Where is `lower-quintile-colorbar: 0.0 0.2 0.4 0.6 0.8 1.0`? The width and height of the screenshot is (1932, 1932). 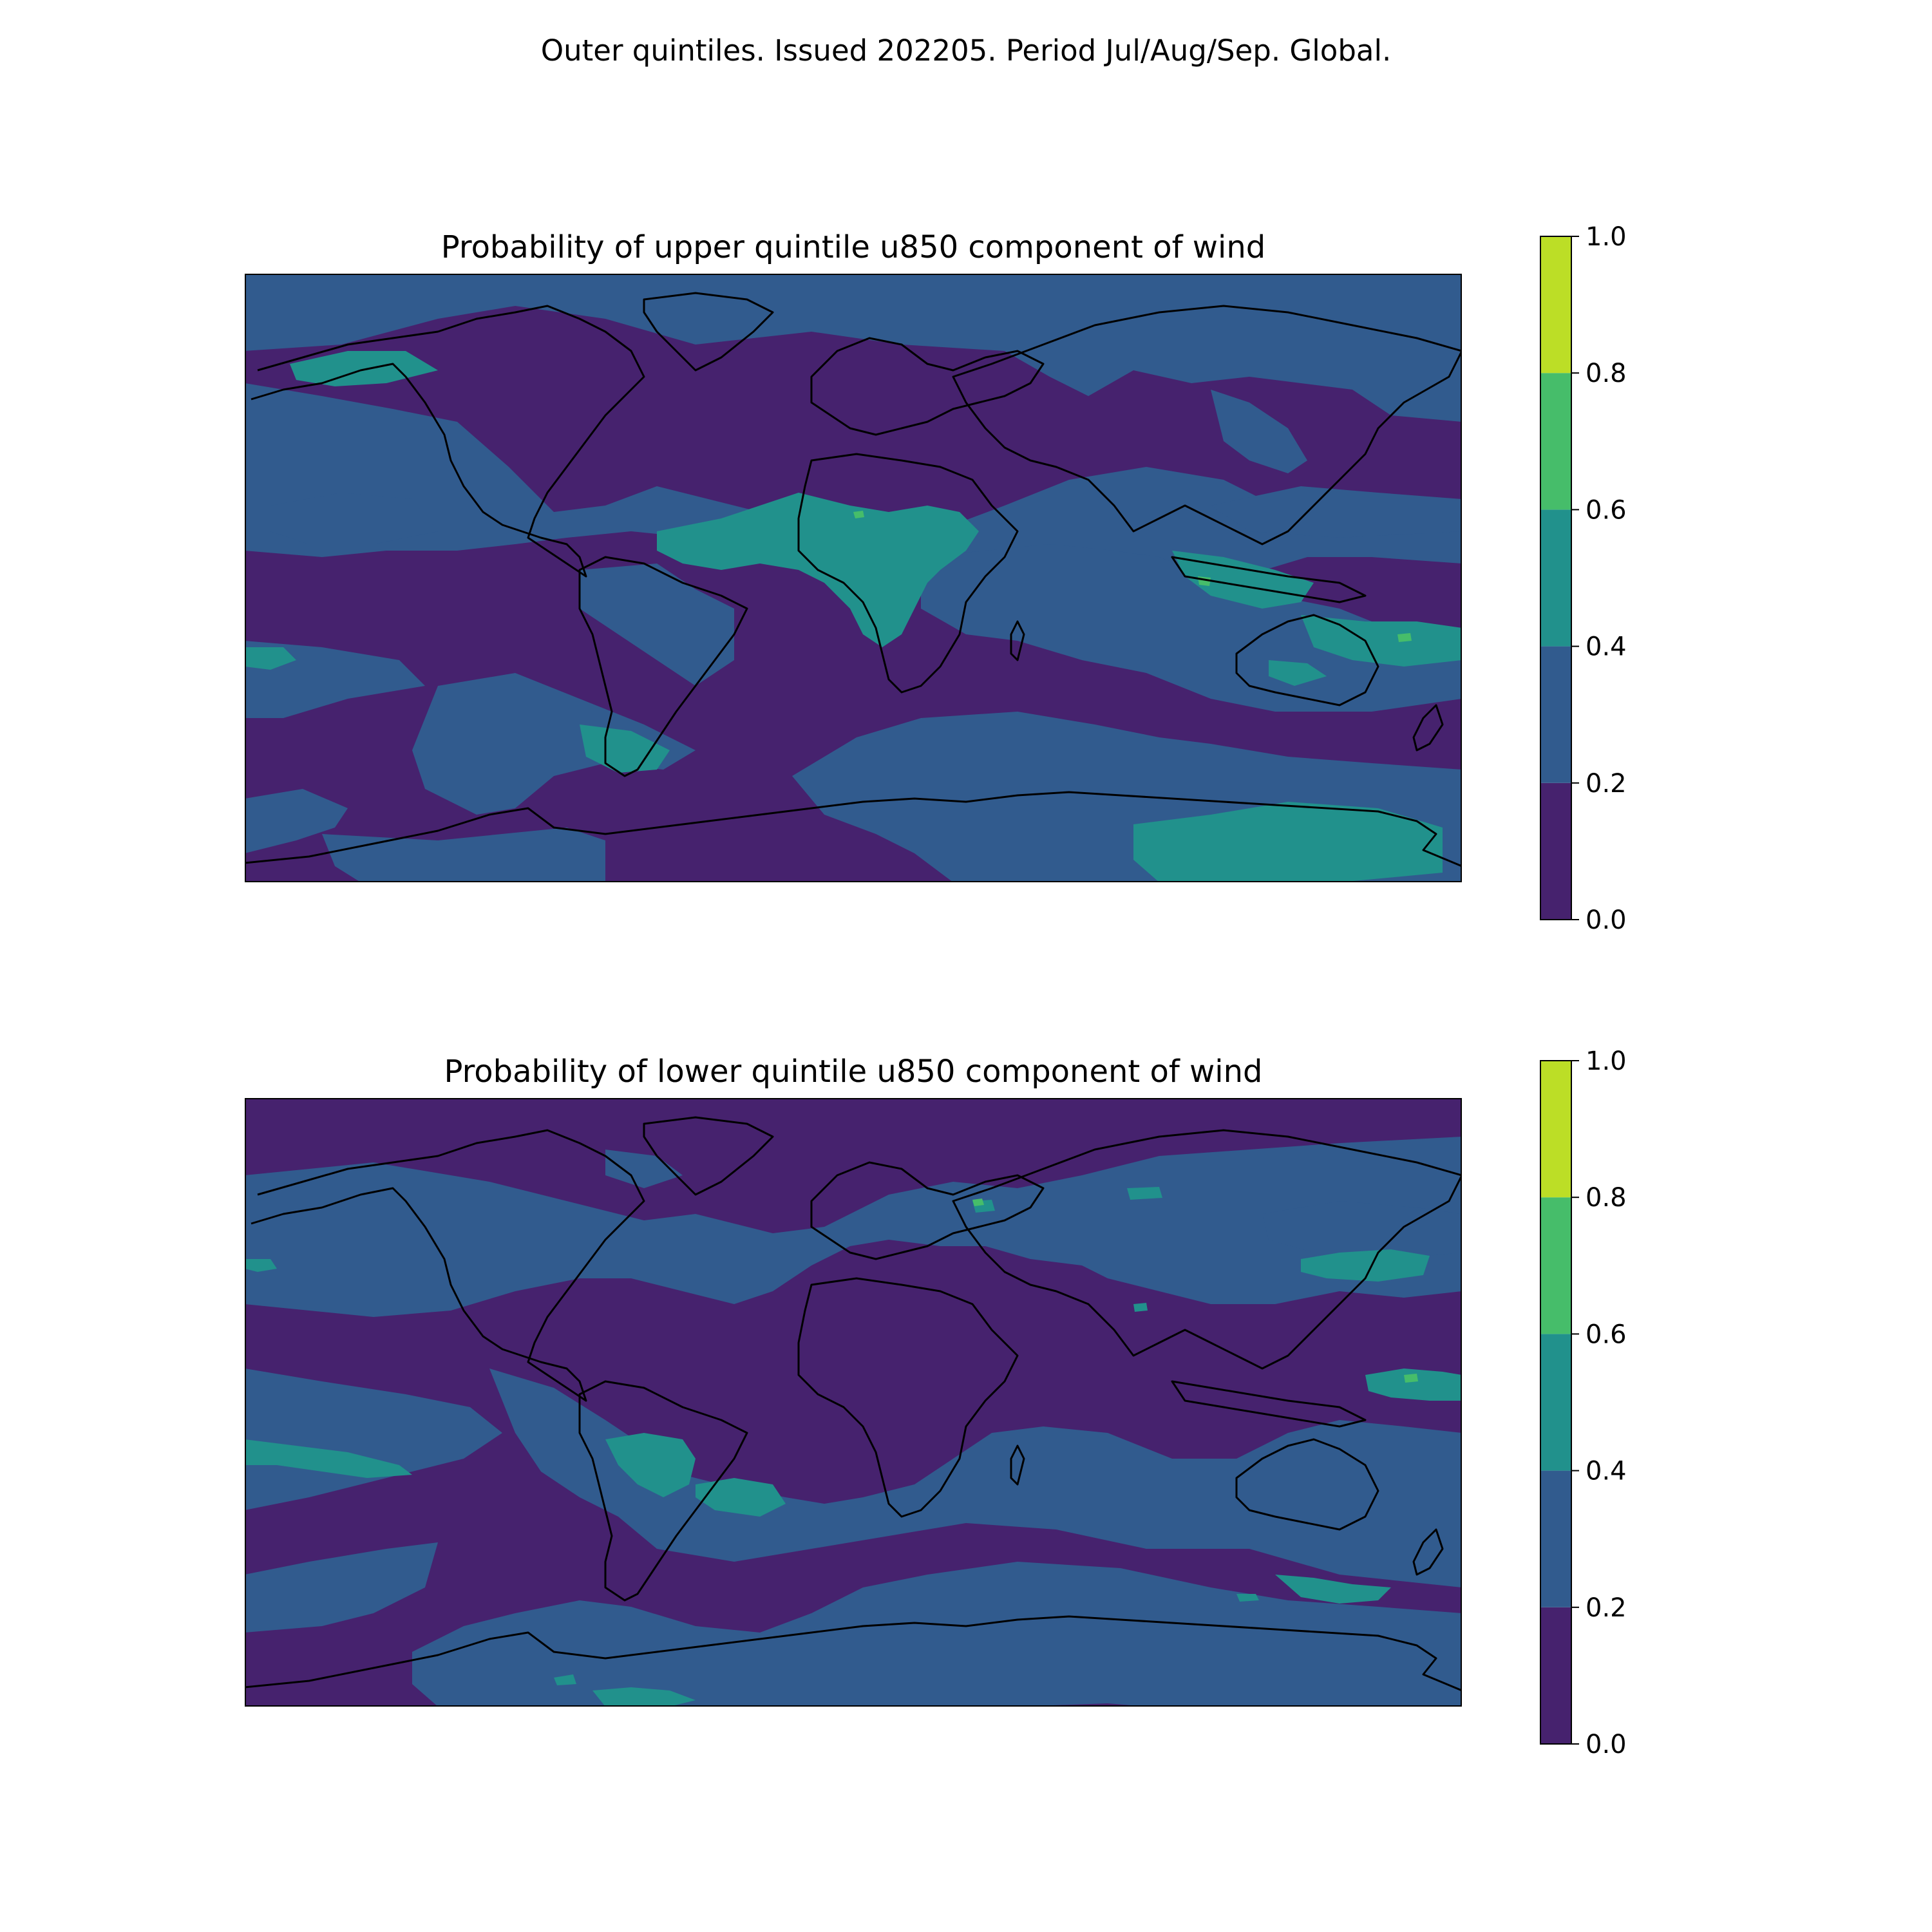 lower-quintile-colorbar: 0.0 0.2 0.4 0.6 0.8 1.0 is located at coordinates (1583, 1403).